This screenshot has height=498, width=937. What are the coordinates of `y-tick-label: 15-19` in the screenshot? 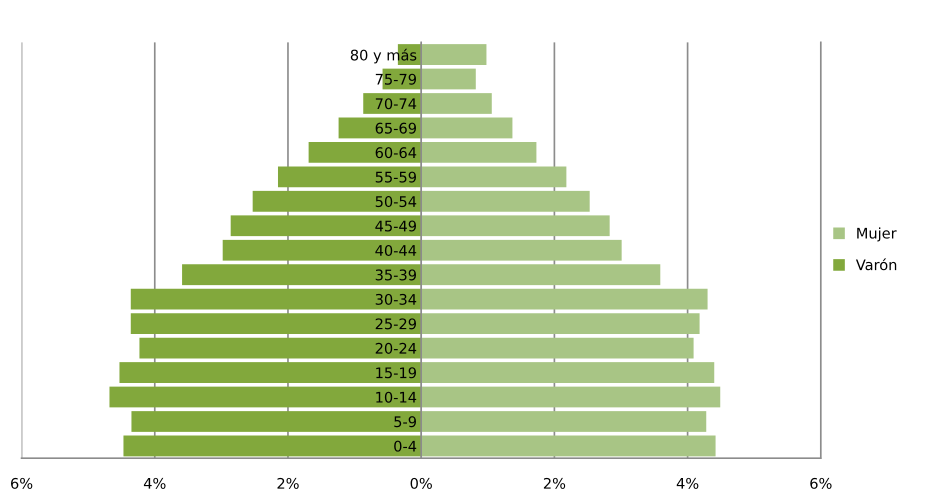 It's located at (396, 372).